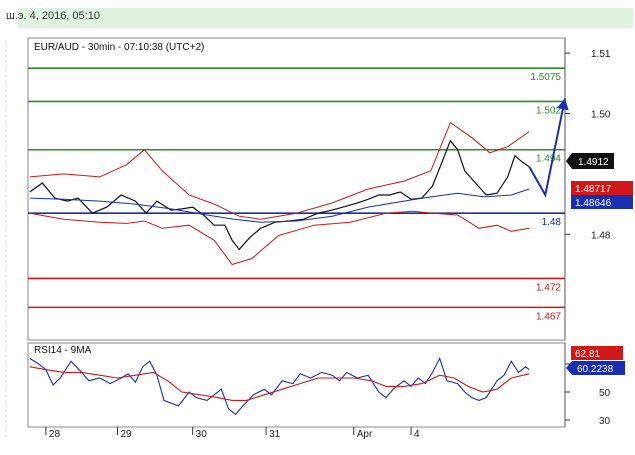 The image size is (635, 455). Describe the element at coordinates (562, 104) in the screenshot. I see `projection-arrowhead` at that location.